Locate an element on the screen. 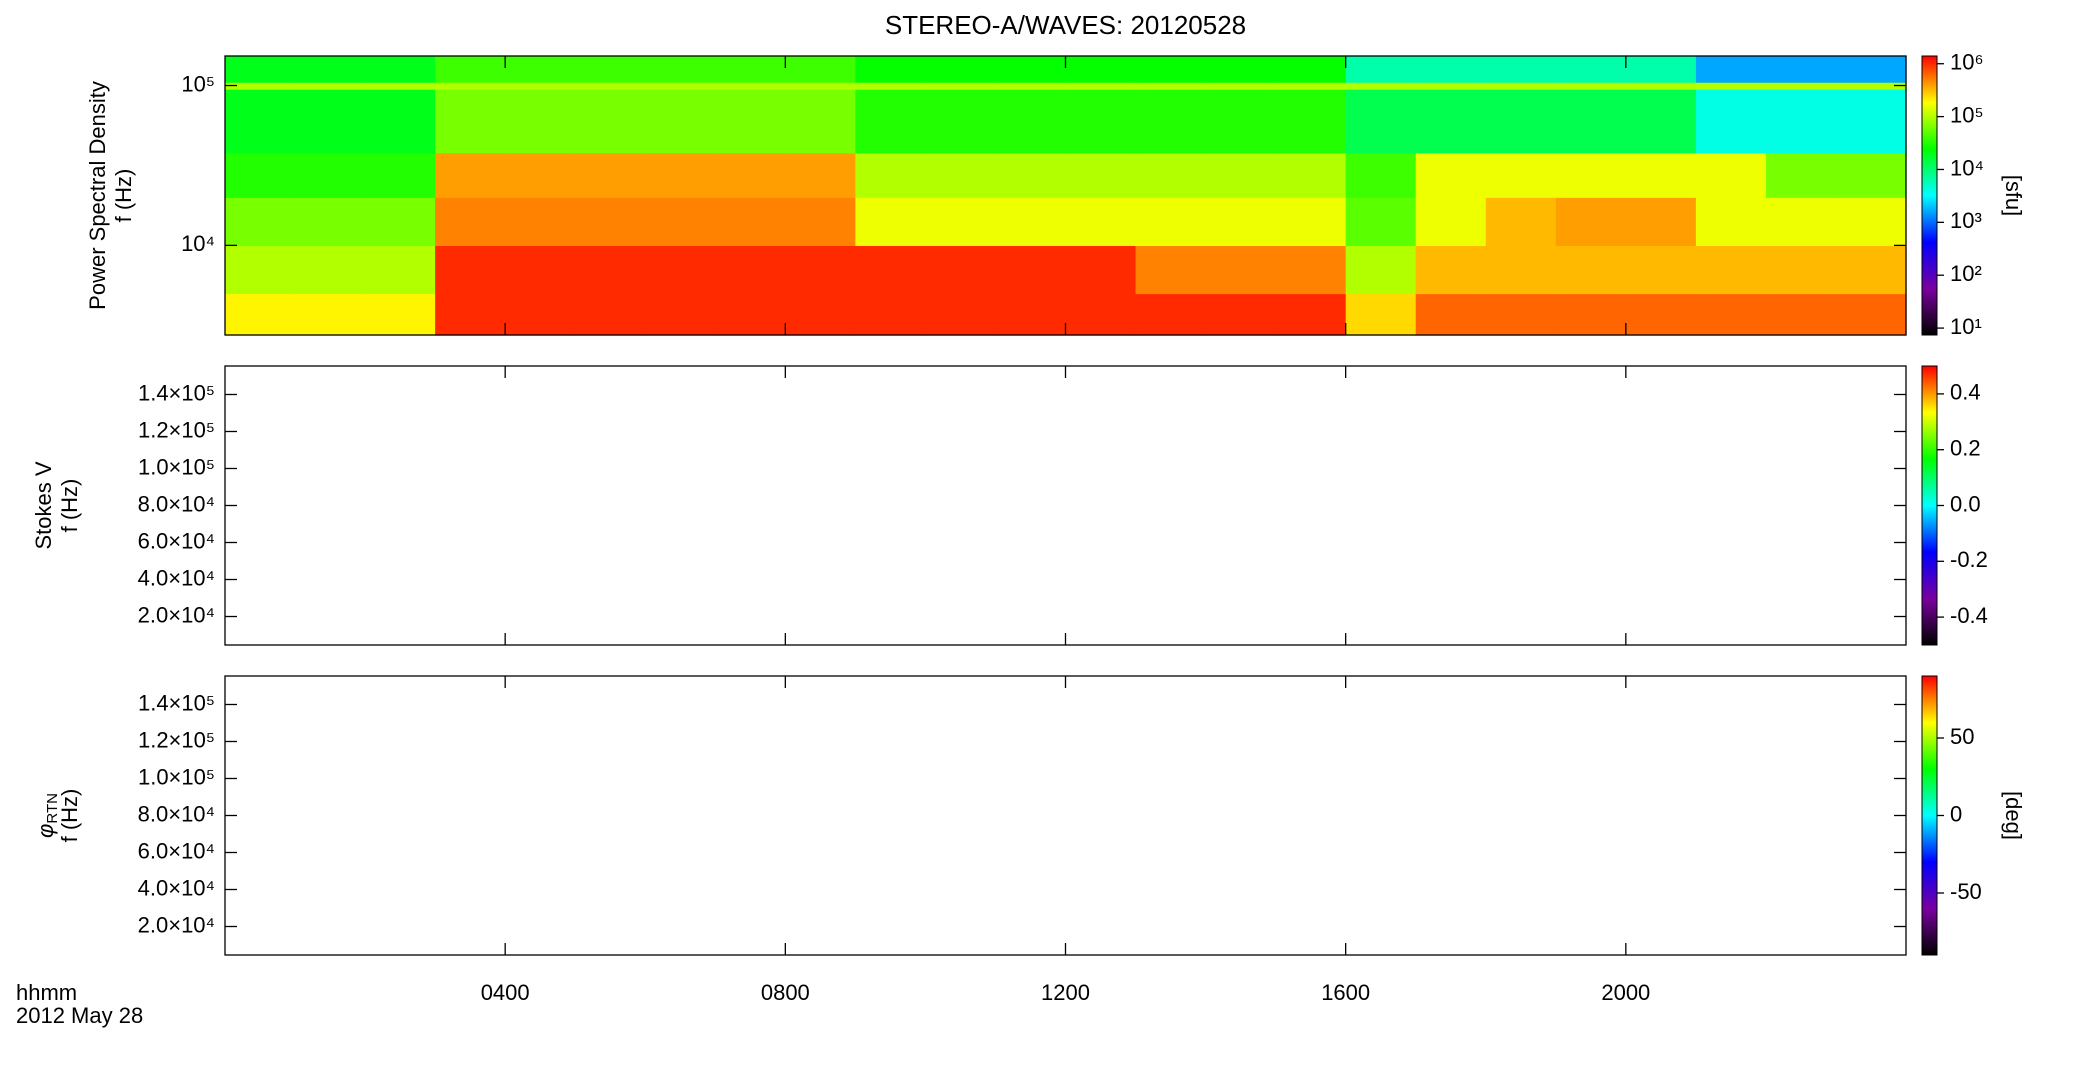  colorbar is located at coordinates (1929, 195).